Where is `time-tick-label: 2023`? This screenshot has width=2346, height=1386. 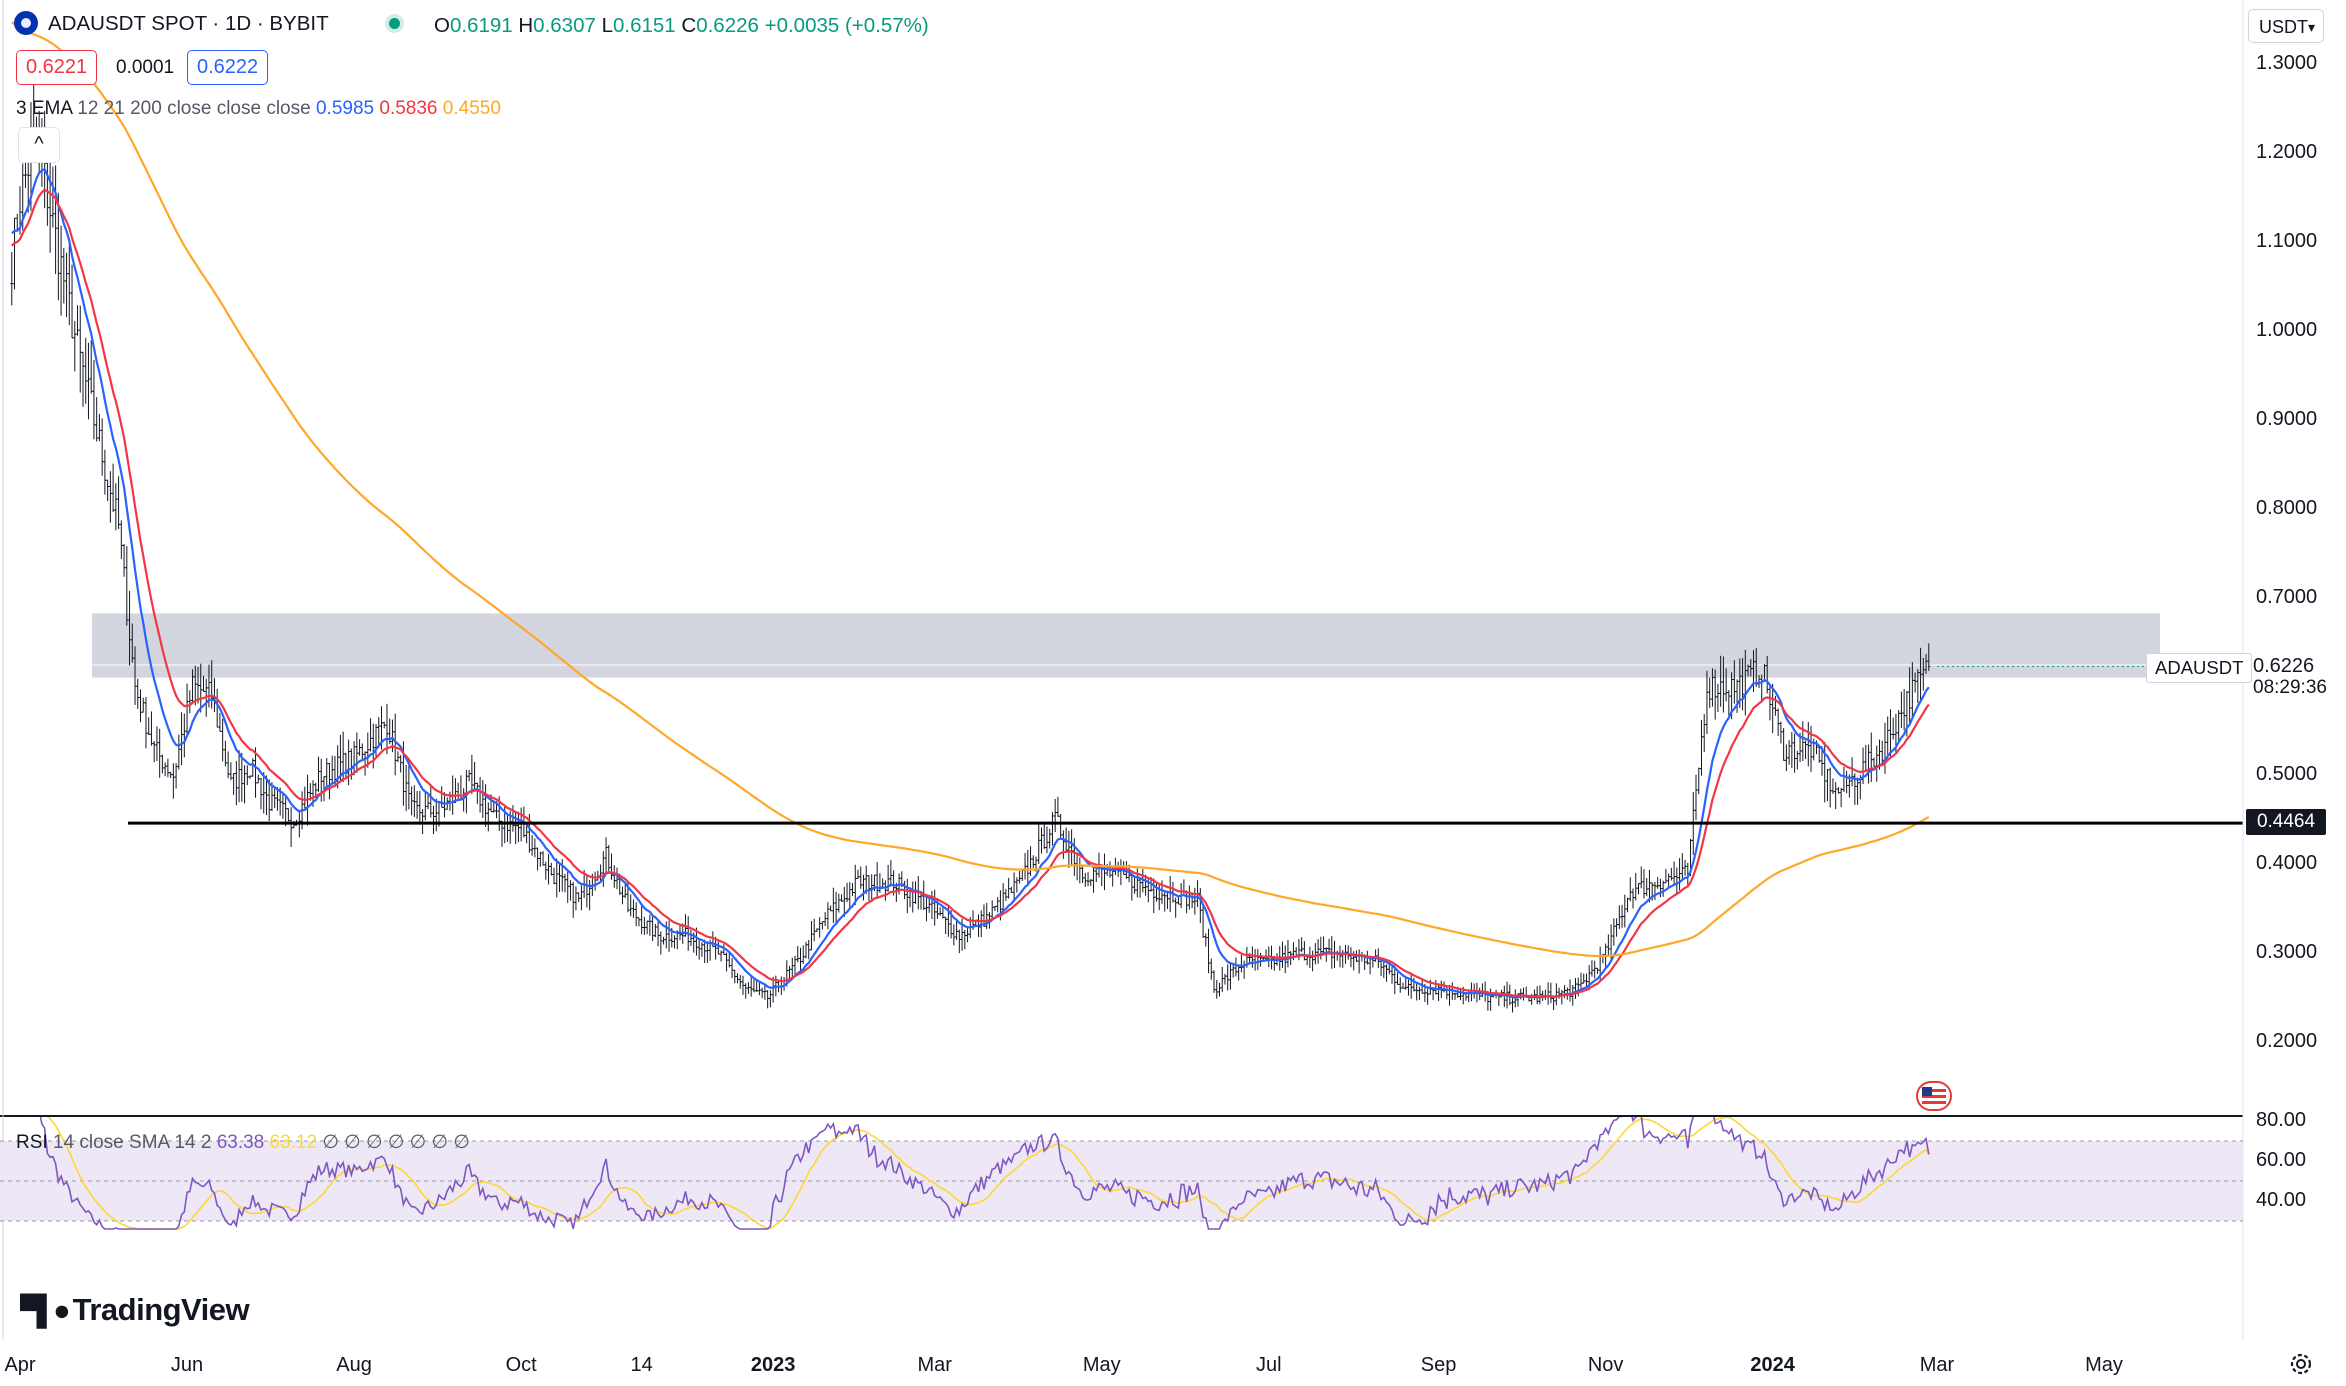
time-tick-label: 2023 is located at coordinates (773, 1365).